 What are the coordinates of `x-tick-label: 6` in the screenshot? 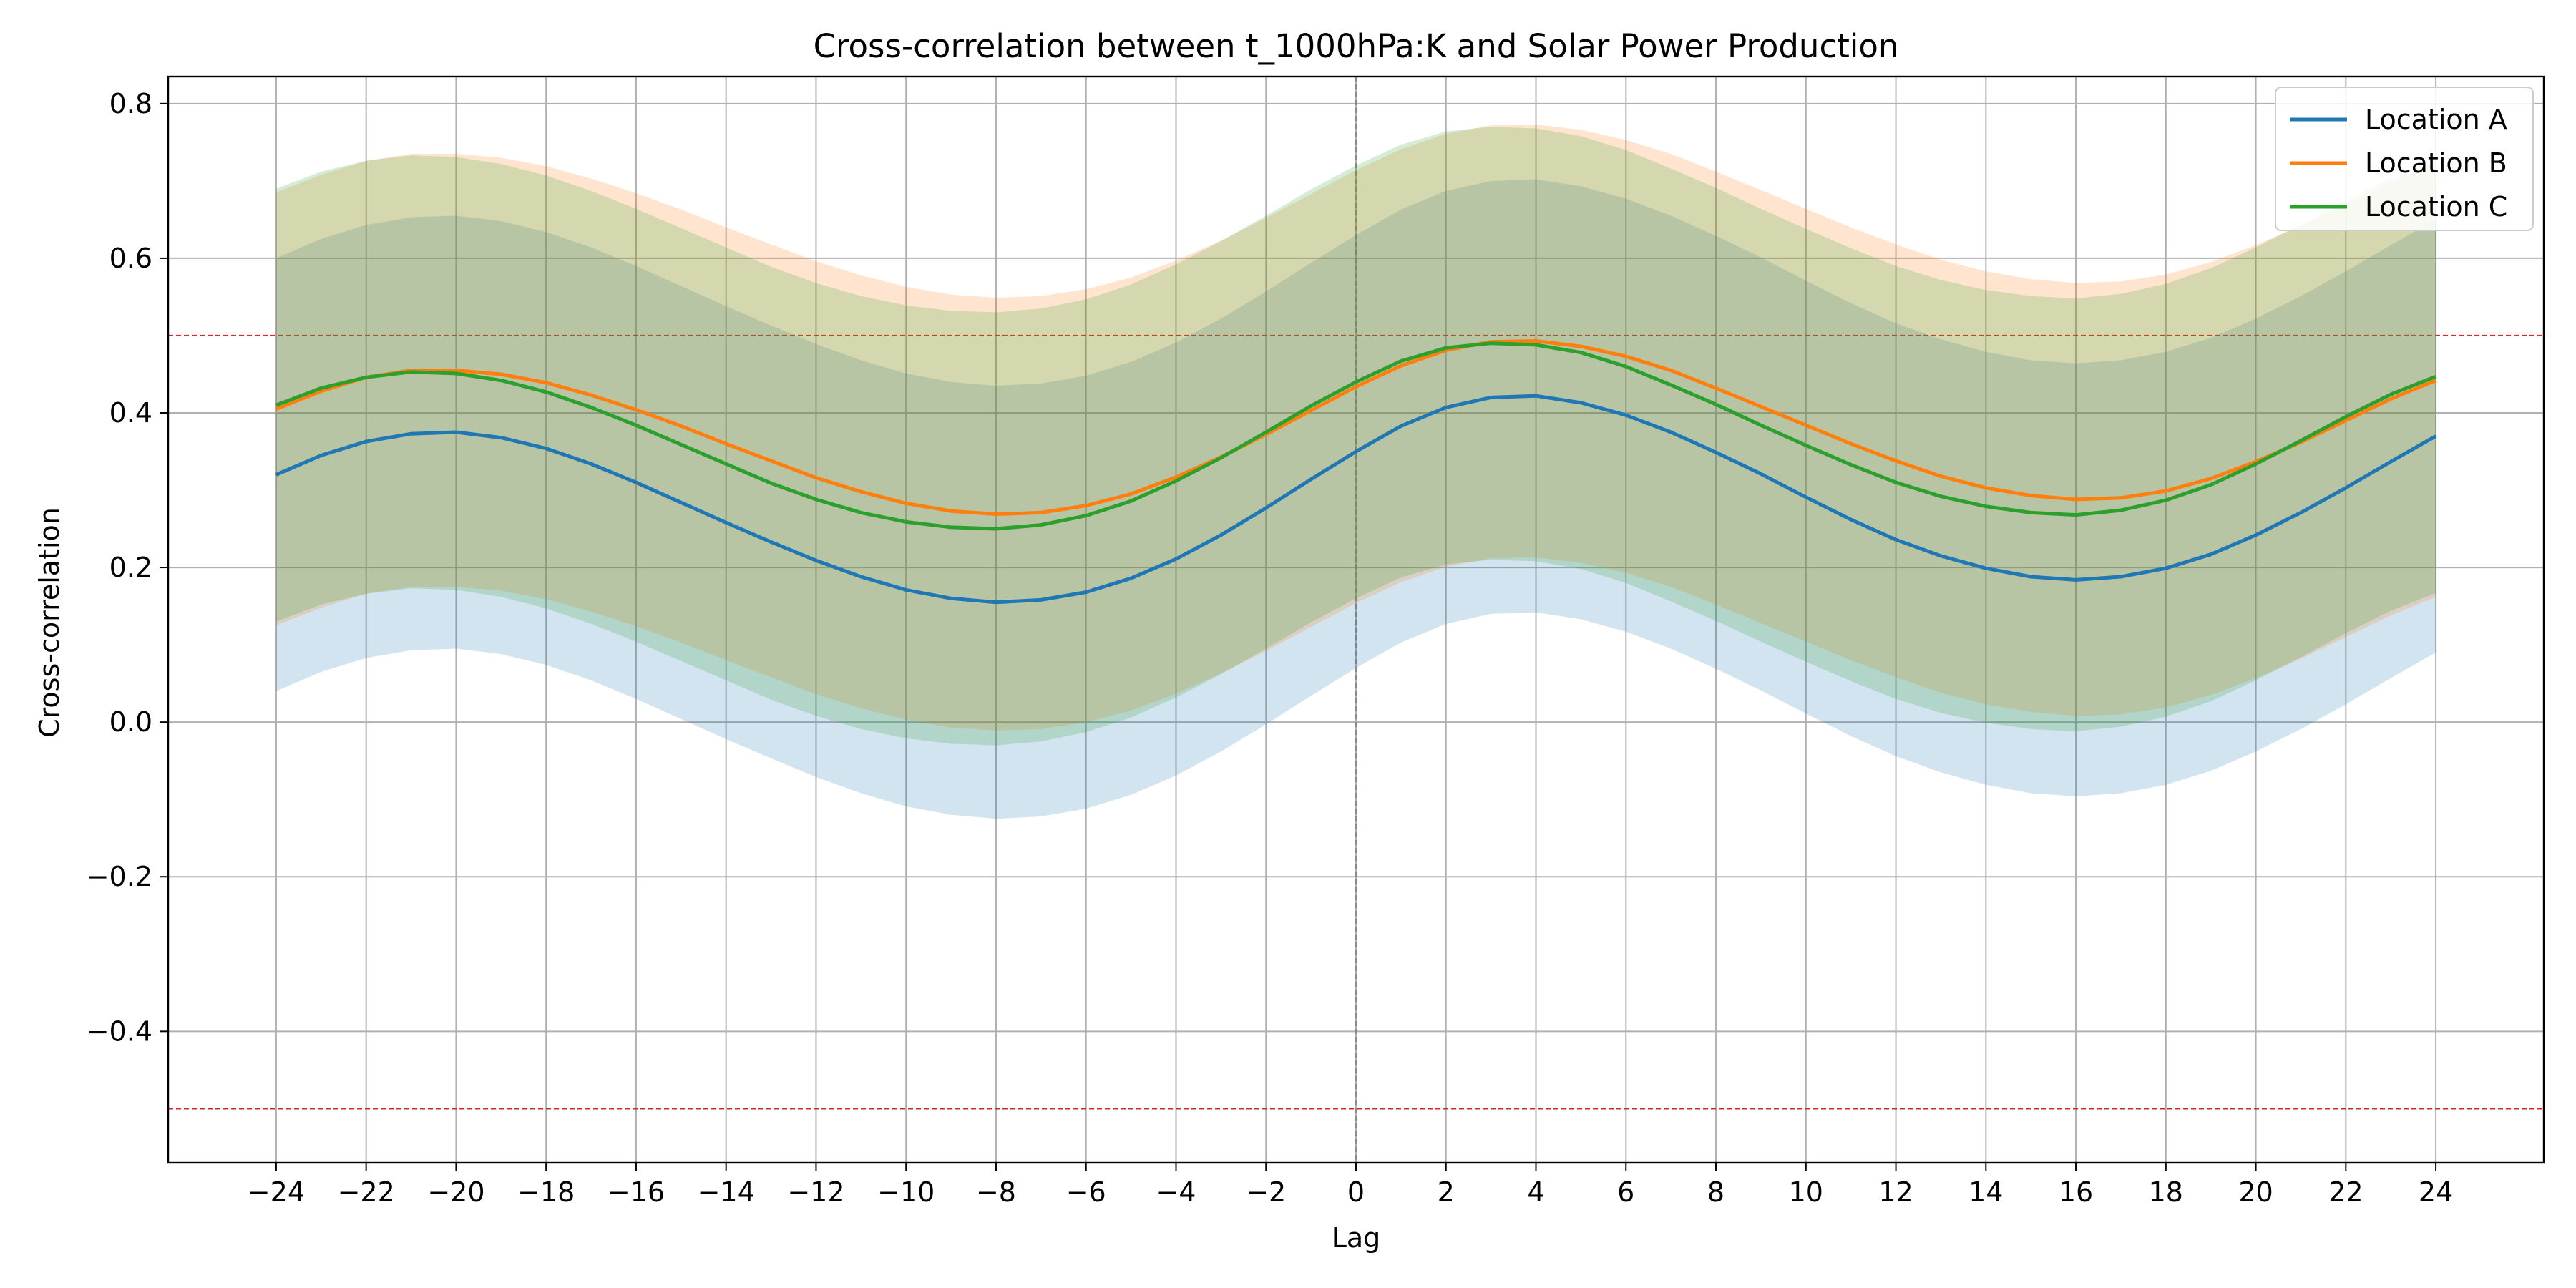 It's located at (1625, 1192).